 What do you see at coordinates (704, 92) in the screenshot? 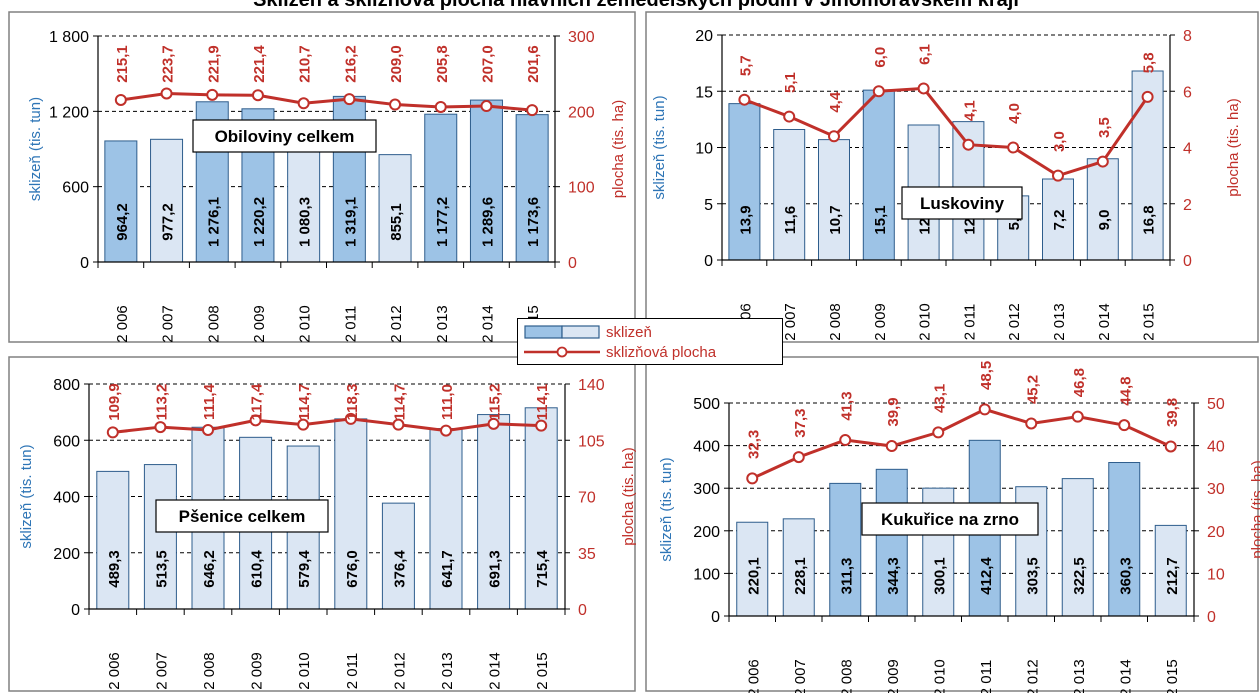
I see `y-tick-label: 15` at bounding box center [704, 92].